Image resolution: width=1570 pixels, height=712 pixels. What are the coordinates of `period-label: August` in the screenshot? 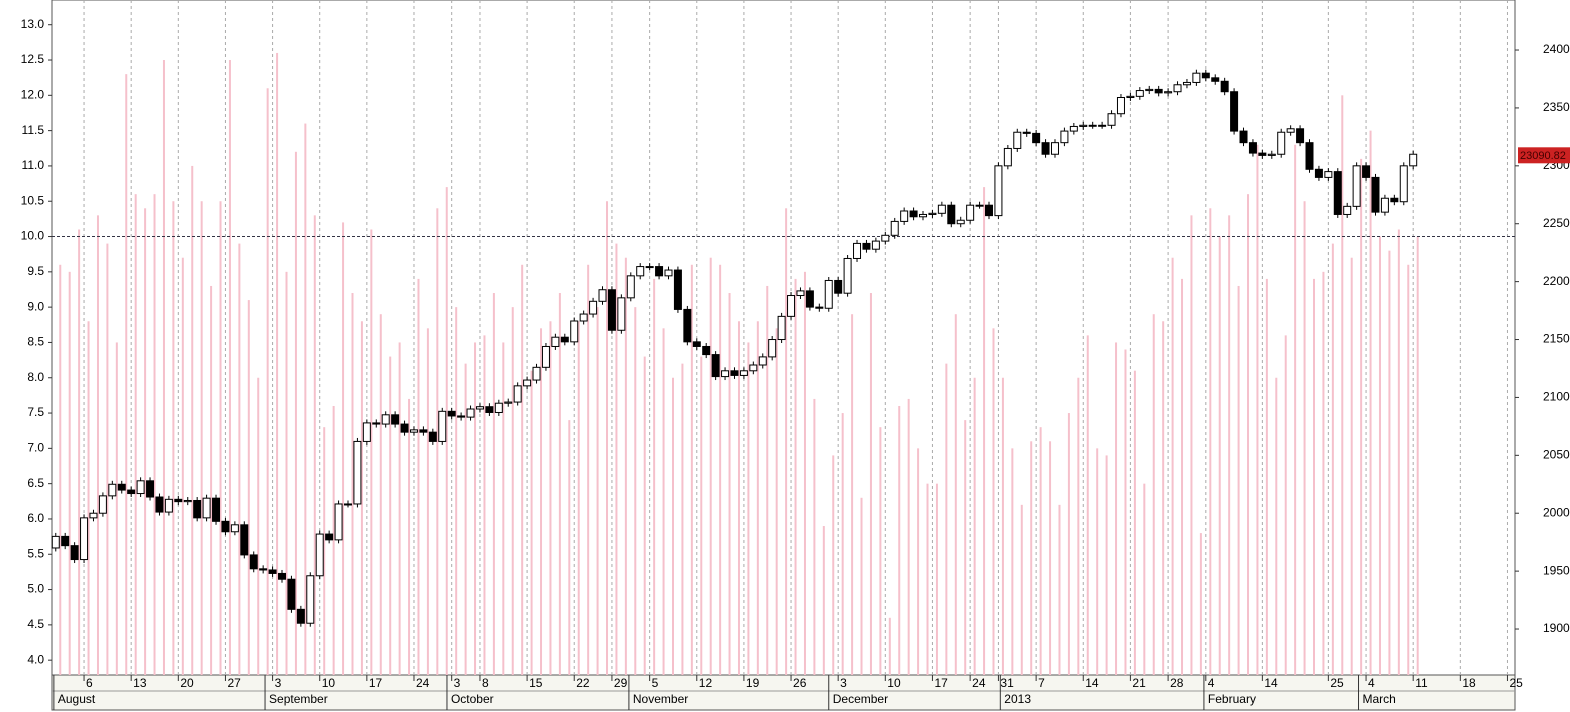 It's located at (77, 699).